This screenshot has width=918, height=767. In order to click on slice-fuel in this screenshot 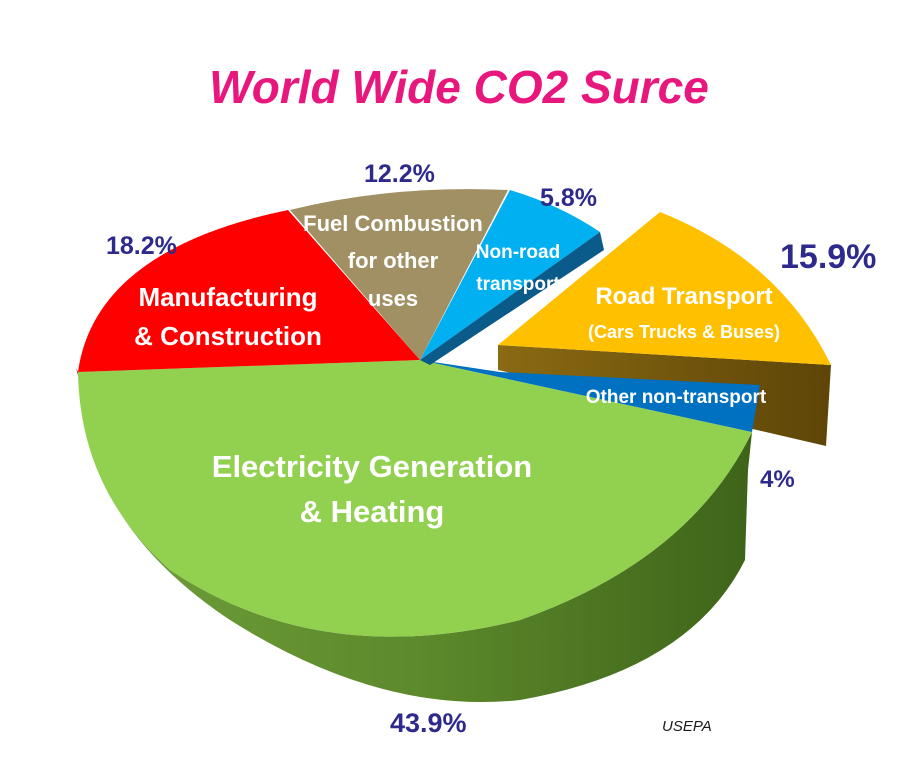, I will do `click(399, 274)`.